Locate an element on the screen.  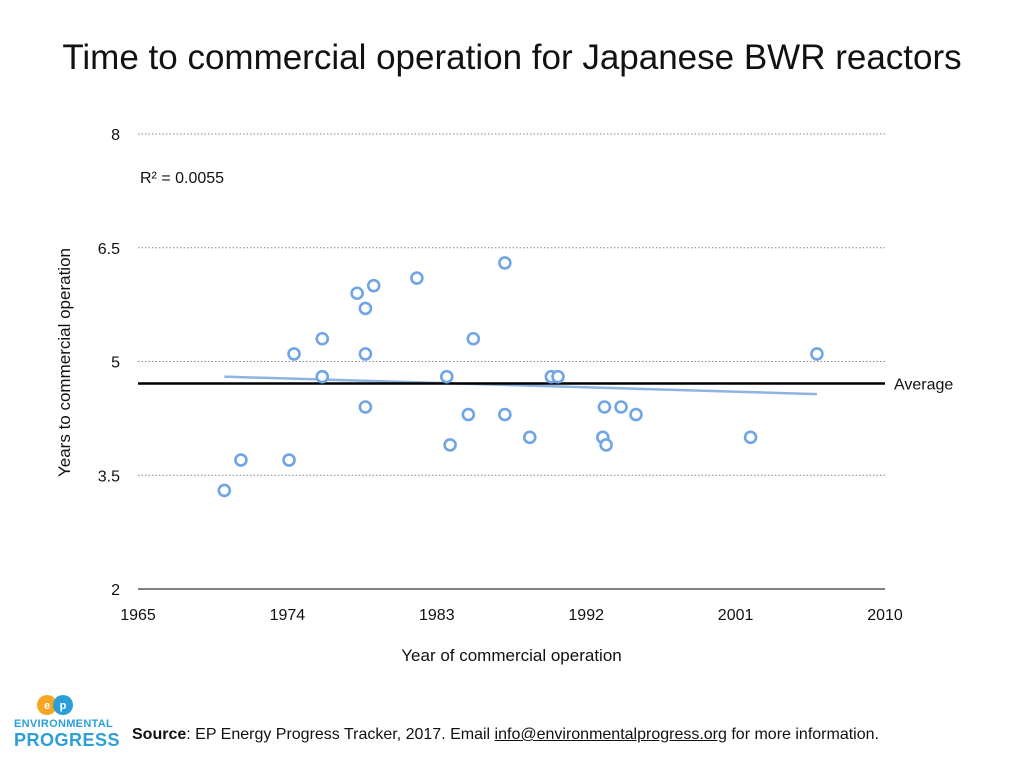
svg-text: p is located at coordinates (63, 706).